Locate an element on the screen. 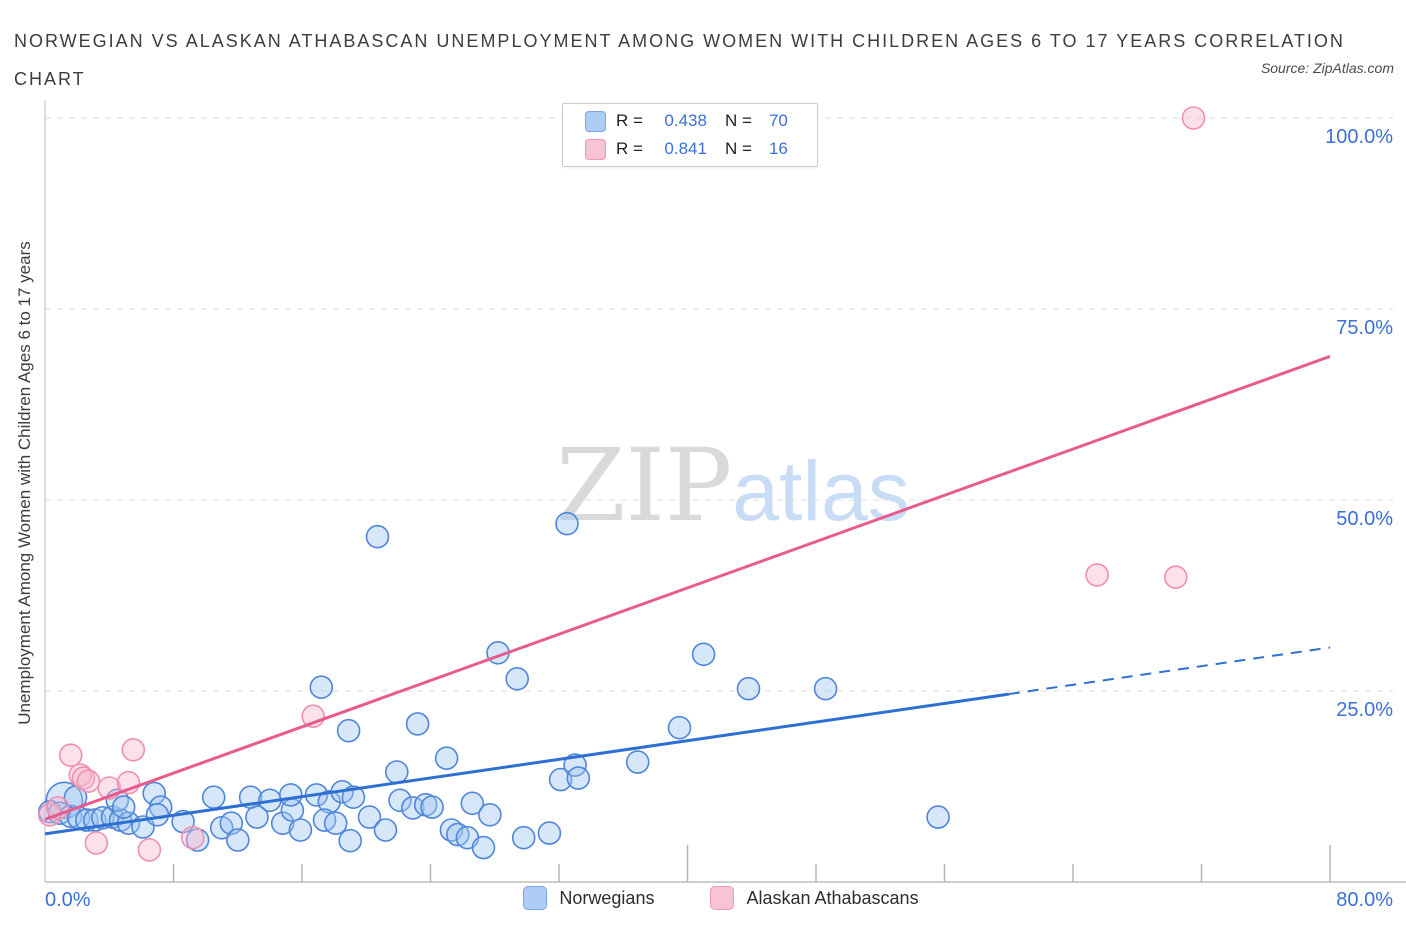 This screenshot has height=930, width=1406. legend-item-norwegians: Norwegians is located at coordinates (588, 898).